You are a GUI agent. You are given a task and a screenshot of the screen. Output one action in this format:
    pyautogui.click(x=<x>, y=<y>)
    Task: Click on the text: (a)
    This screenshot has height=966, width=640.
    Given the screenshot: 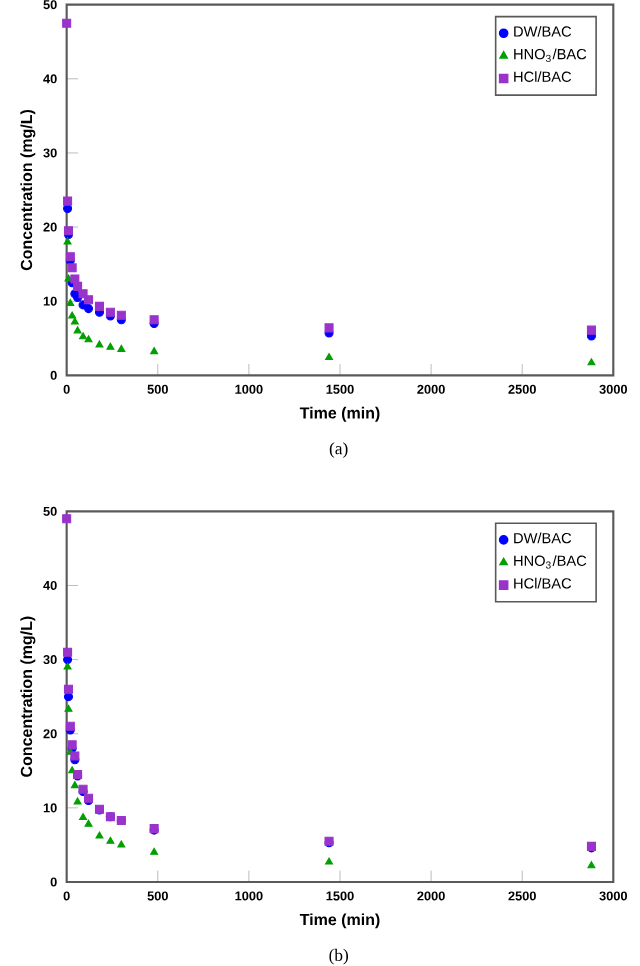 What is the action you would take?
    pyautogui.click(x=338, y=450)
    